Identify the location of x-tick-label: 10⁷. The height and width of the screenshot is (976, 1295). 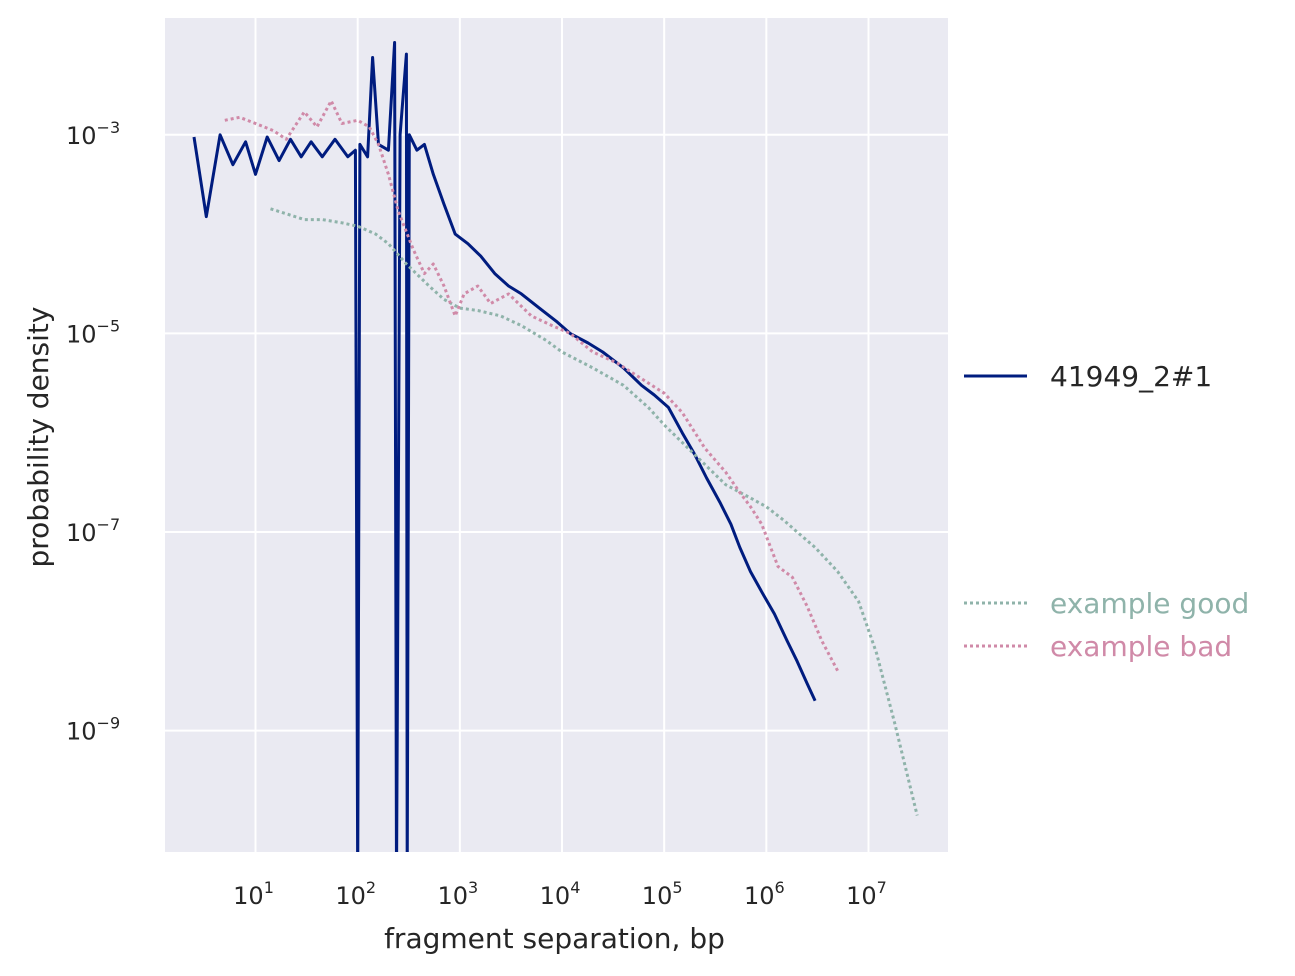
(866, 894).